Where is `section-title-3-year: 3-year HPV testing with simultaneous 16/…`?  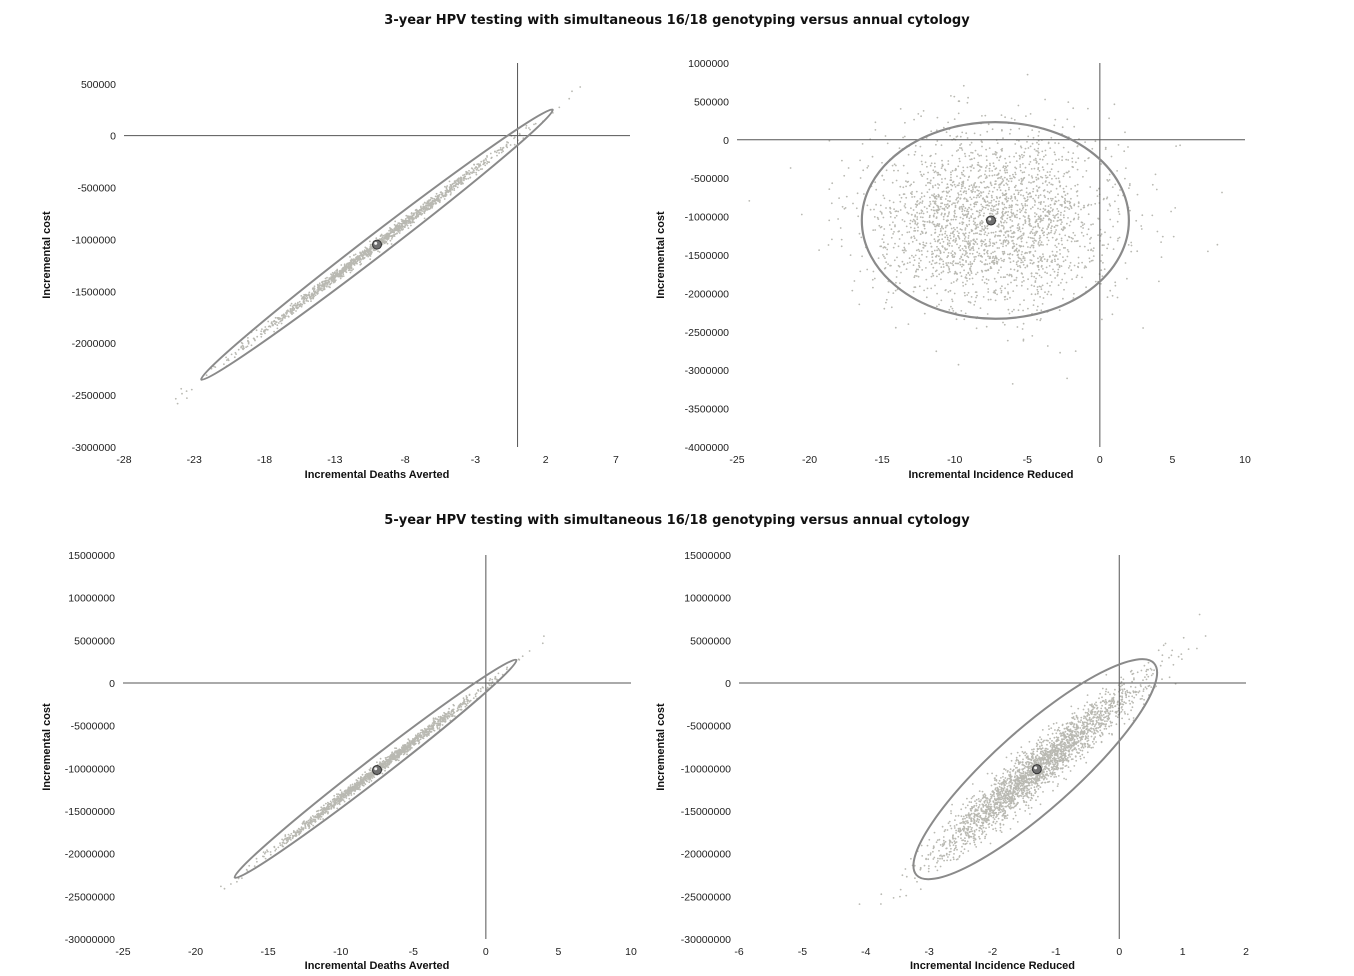
section-title-3-year: 3-year HPV testing with simultaneous 16/… is located at coordinates (677, 20).